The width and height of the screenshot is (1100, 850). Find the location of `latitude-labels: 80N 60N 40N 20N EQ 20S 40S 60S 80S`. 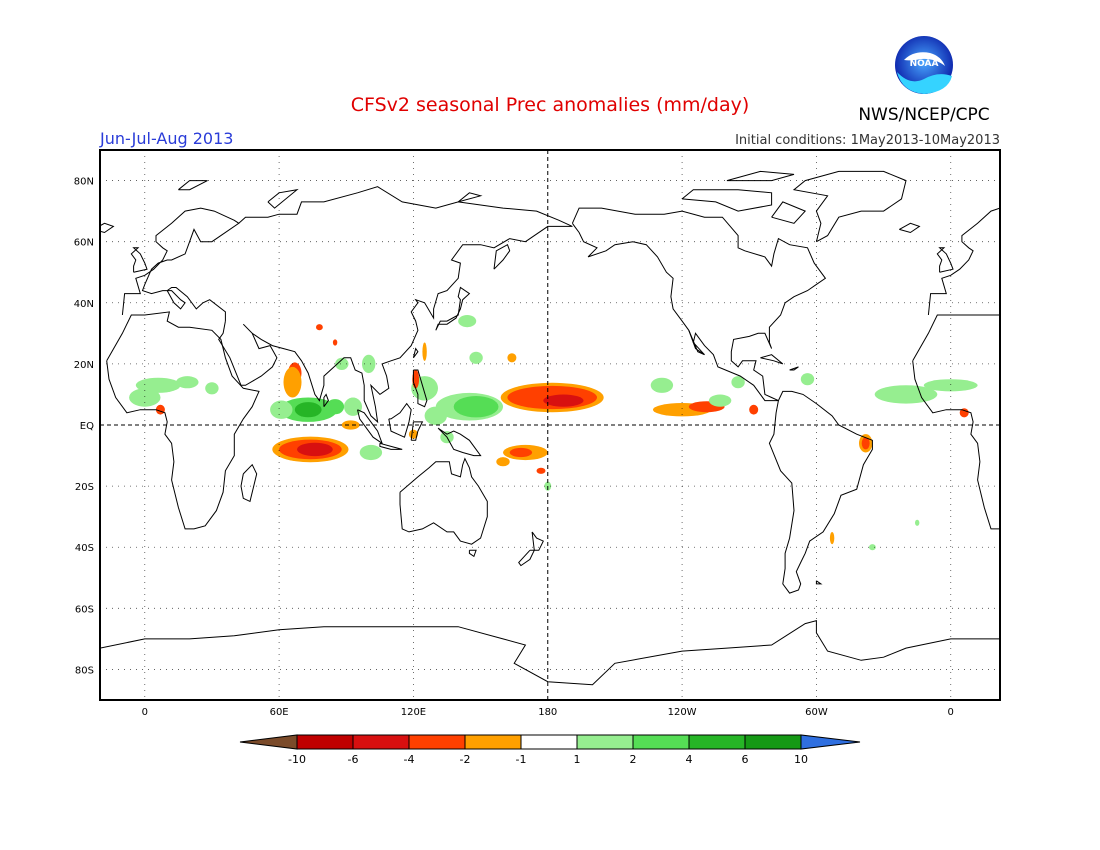

latitude-labels: 80N 60N 40N 20N EQ 20S 40S 60S 80S is located at coordinates (84, 427).